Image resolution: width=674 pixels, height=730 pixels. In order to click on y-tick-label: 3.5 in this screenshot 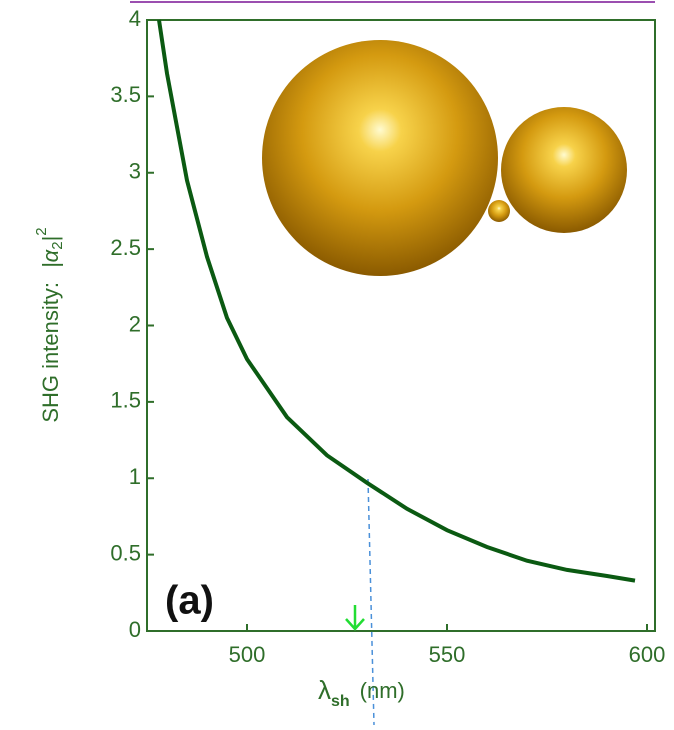, I will do `click(125, 94)`.